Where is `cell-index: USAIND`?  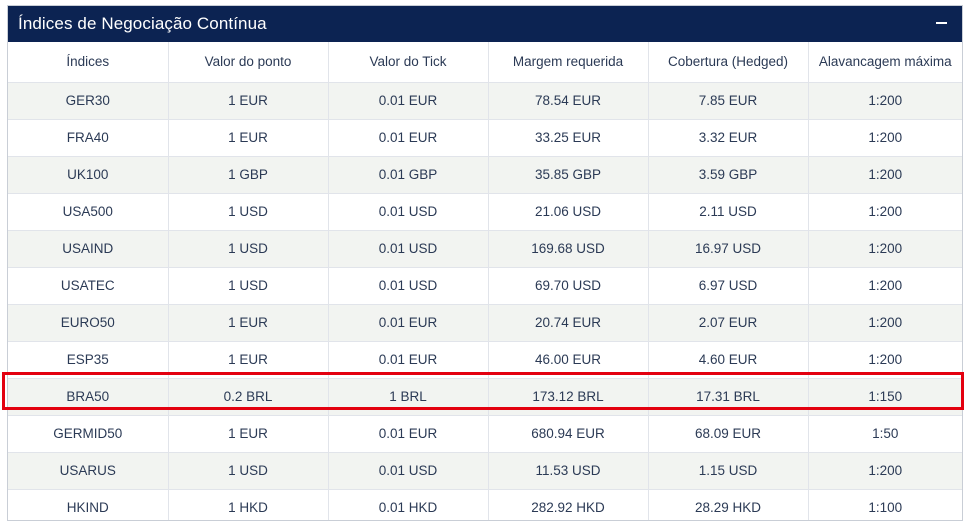
cell-index: USAIND is located at coordinates (88, 249).